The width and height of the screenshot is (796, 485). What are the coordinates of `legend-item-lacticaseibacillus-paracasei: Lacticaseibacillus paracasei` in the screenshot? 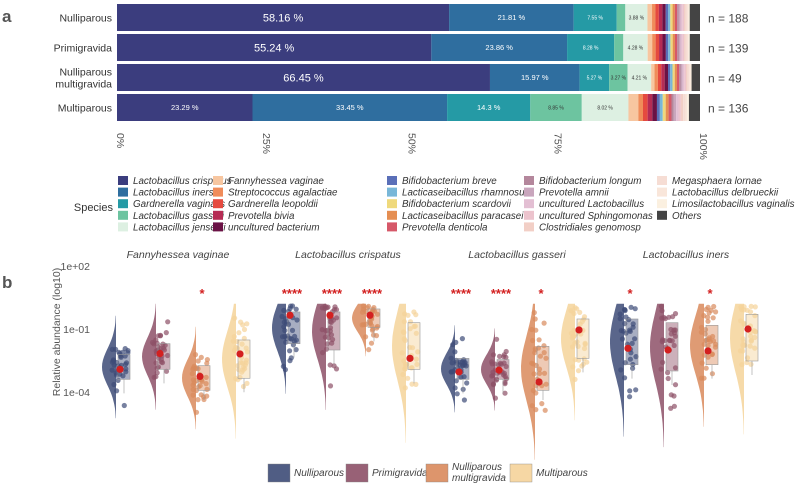 It's located at (455, 216).